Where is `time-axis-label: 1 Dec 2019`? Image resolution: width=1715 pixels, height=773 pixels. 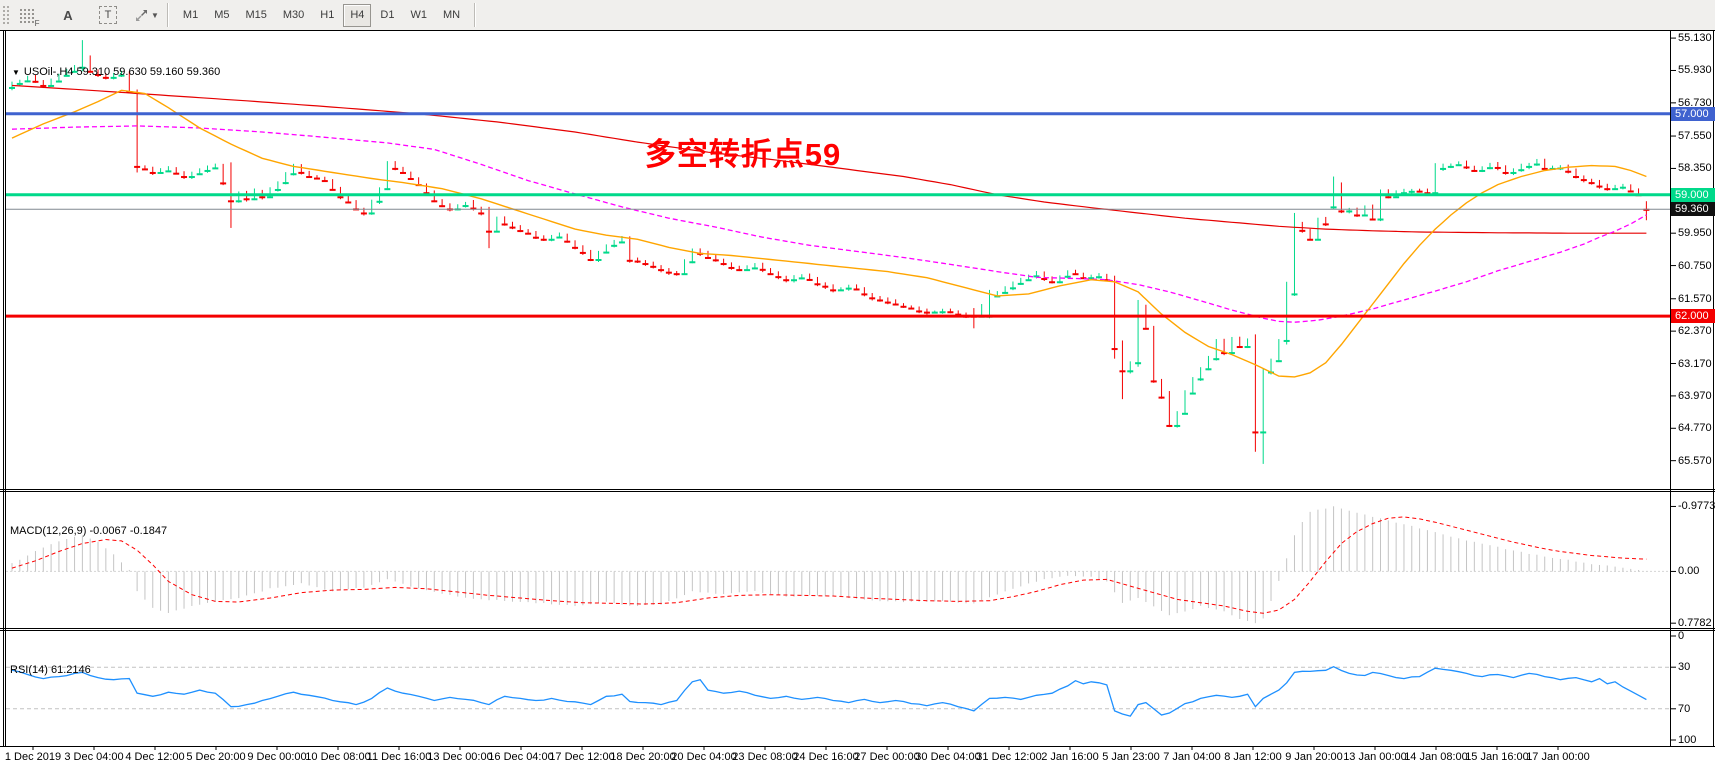
time-axis-label: 1 Dec 2019 is located at coordinates (33, 757).